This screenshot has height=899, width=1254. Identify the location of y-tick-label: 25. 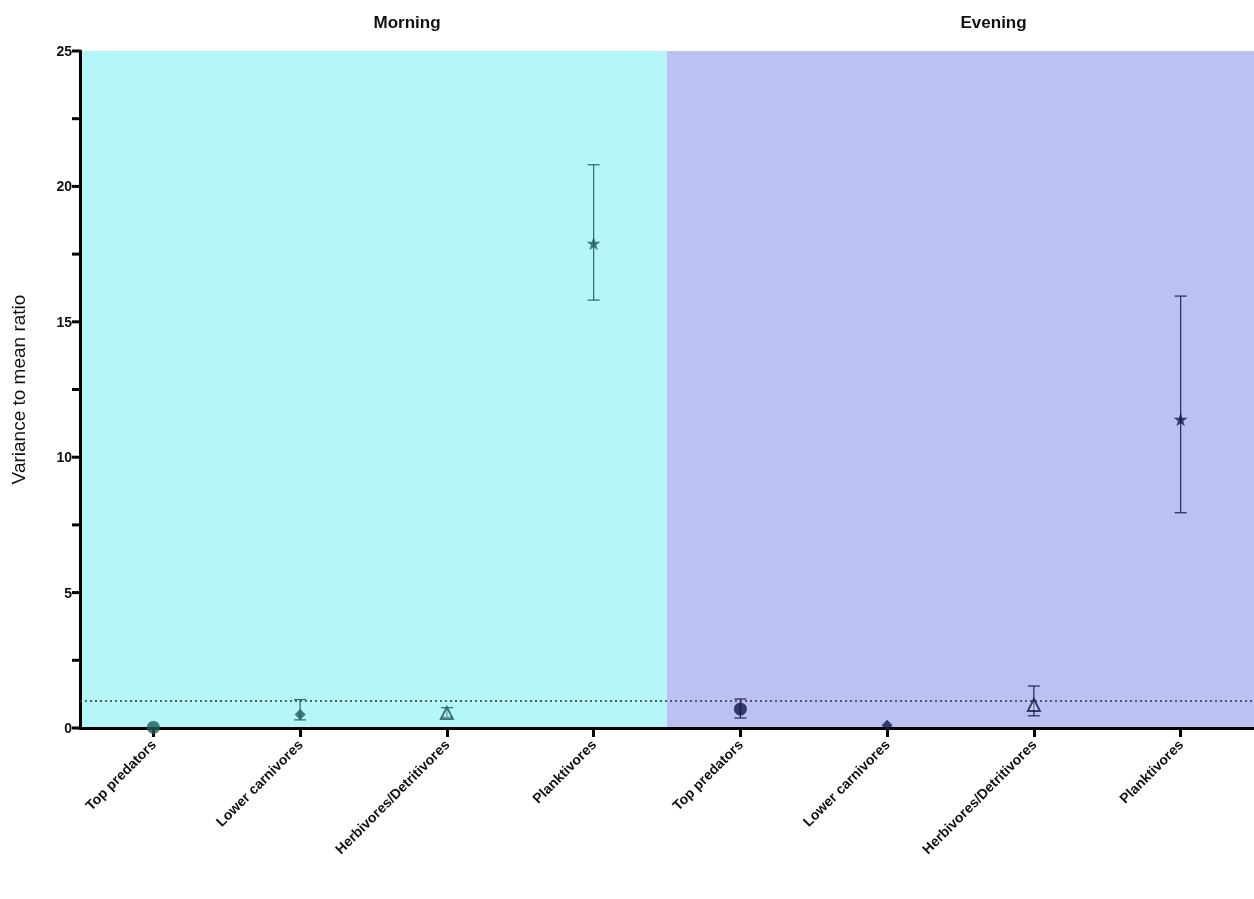
(64, 51).